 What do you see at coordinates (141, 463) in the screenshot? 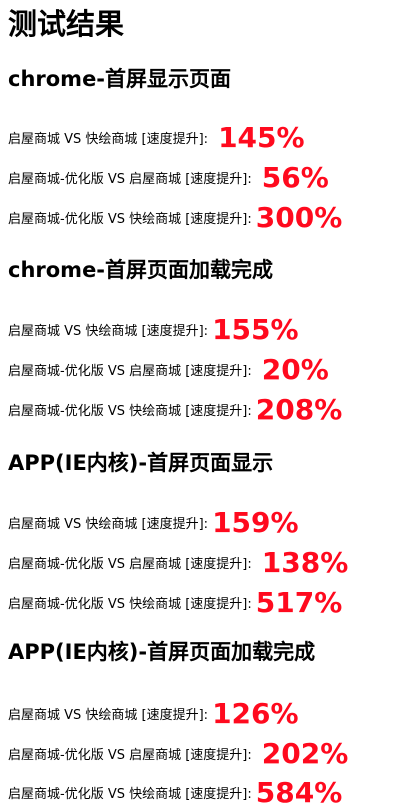
I see `section-heading-app-ie-first-screen-display: APP(IE内核)-首屏页面显示` at bounding box center [141, 463].